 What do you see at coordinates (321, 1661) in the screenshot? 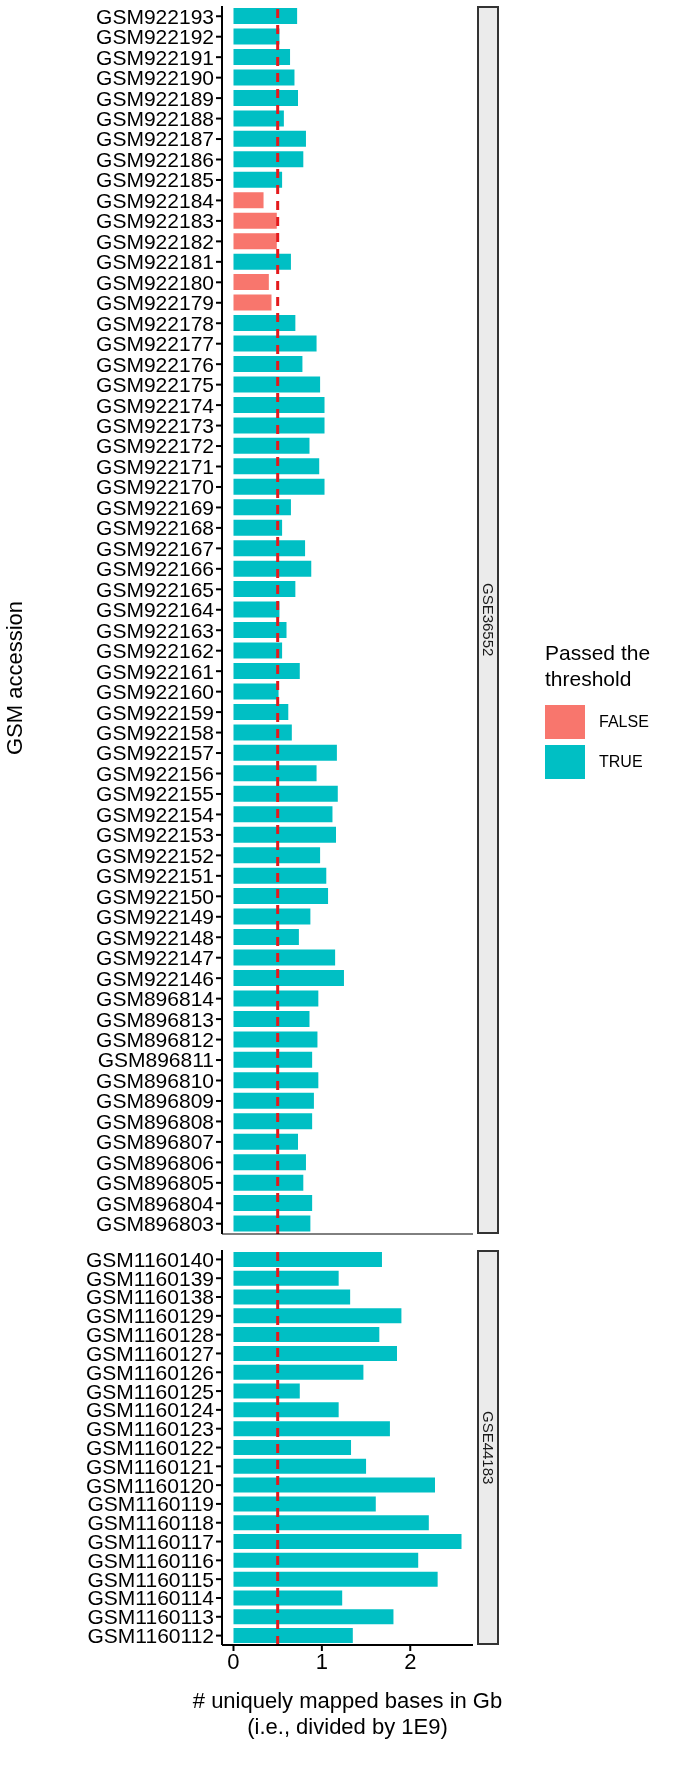
I see `x-tick-label: 1` at bounding box center [321, 1661].